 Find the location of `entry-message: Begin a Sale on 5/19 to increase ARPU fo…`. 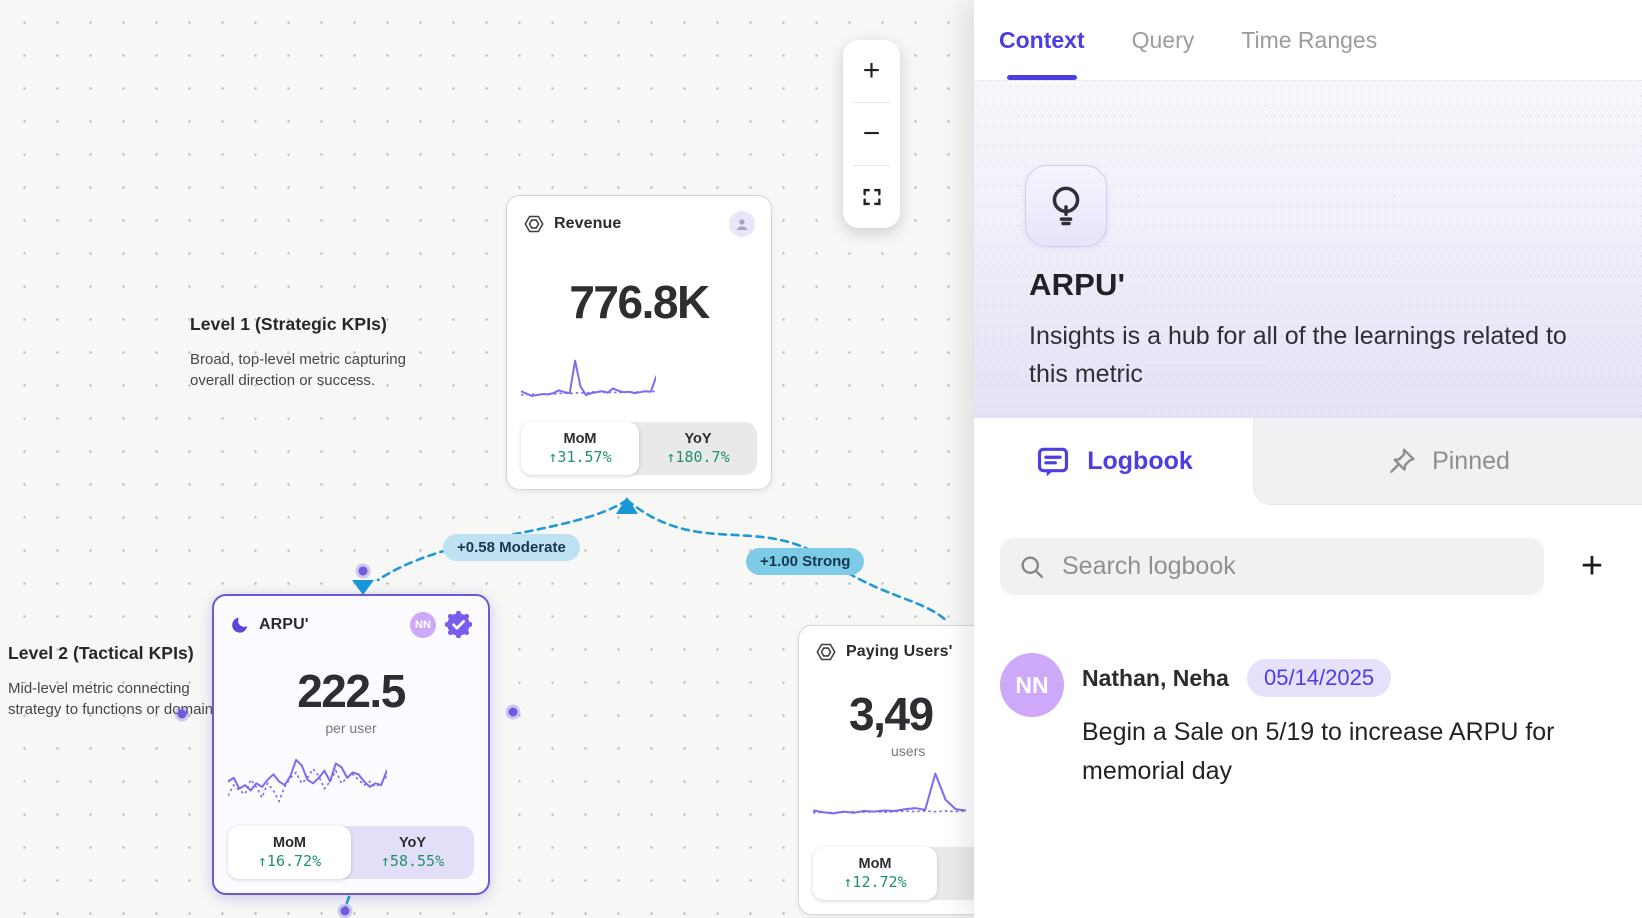

entry-message: Begin a Sale on 5/19 to increase ARPU fo… is located at coordinates (1318, 751).